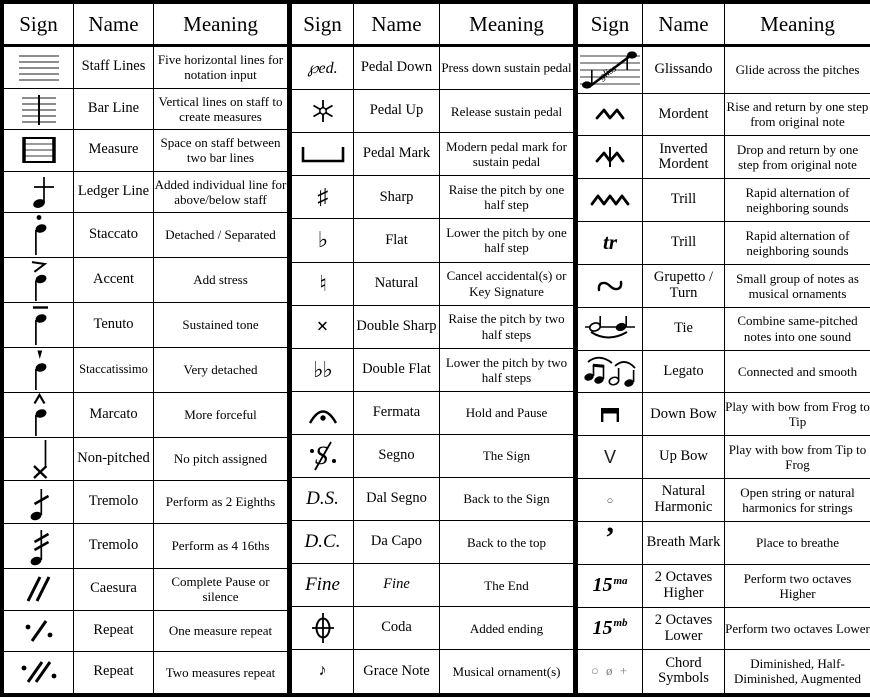 The image size is (870, 698). I want to click on name-cell: Natural Harmonic, so click(683, 500).